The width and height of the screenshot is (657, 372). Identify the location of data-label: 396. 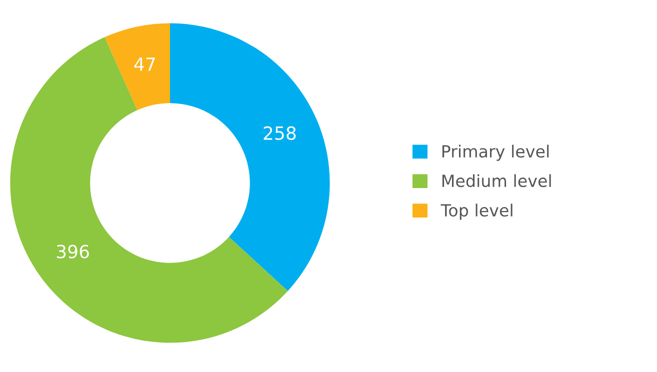
(72, 251).